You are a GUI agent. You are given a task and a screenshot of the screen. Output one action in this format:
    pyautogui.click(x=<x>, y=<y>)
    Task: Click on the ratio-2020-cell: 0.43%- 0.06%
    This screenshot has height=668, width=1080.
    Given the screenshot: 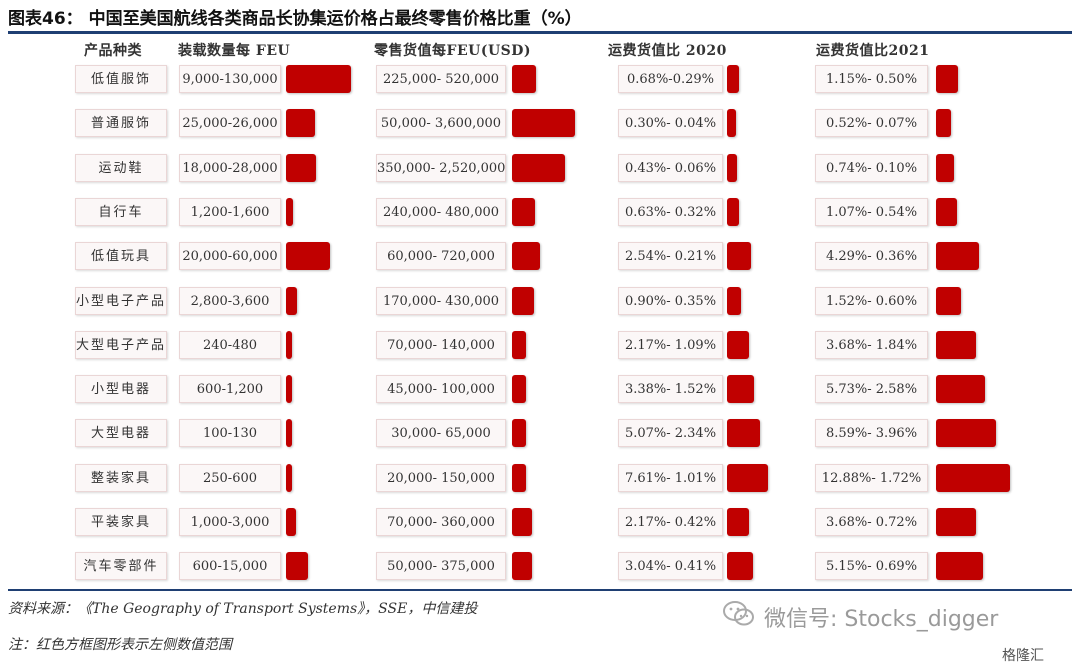 What is the action you would take?
    pyautogui.click(x=670, y=168)
    